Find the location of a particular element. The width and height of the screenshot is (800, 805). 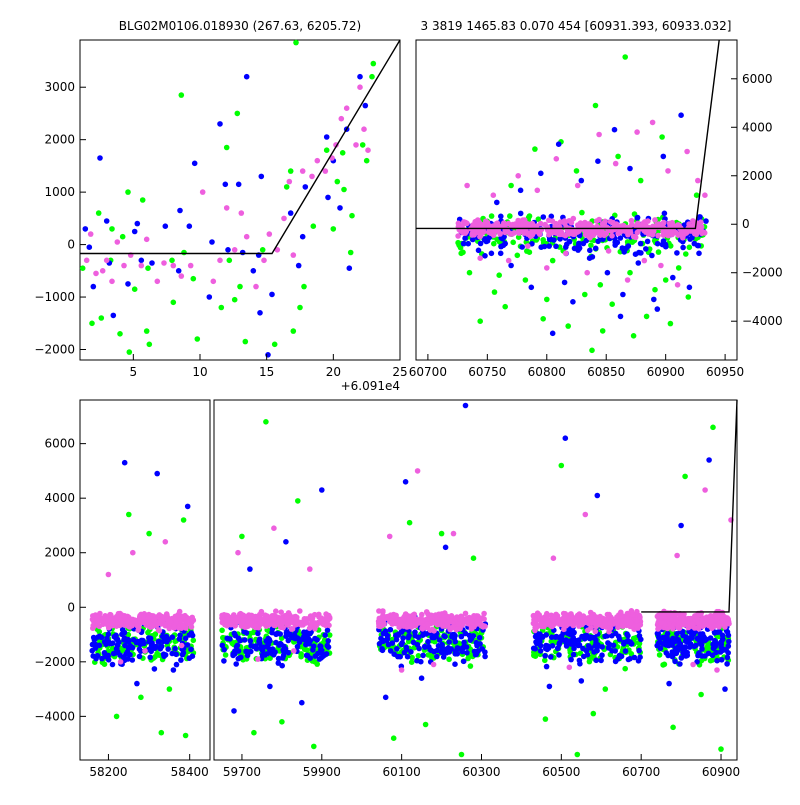

fit-line is located at coordinates (689, 506).